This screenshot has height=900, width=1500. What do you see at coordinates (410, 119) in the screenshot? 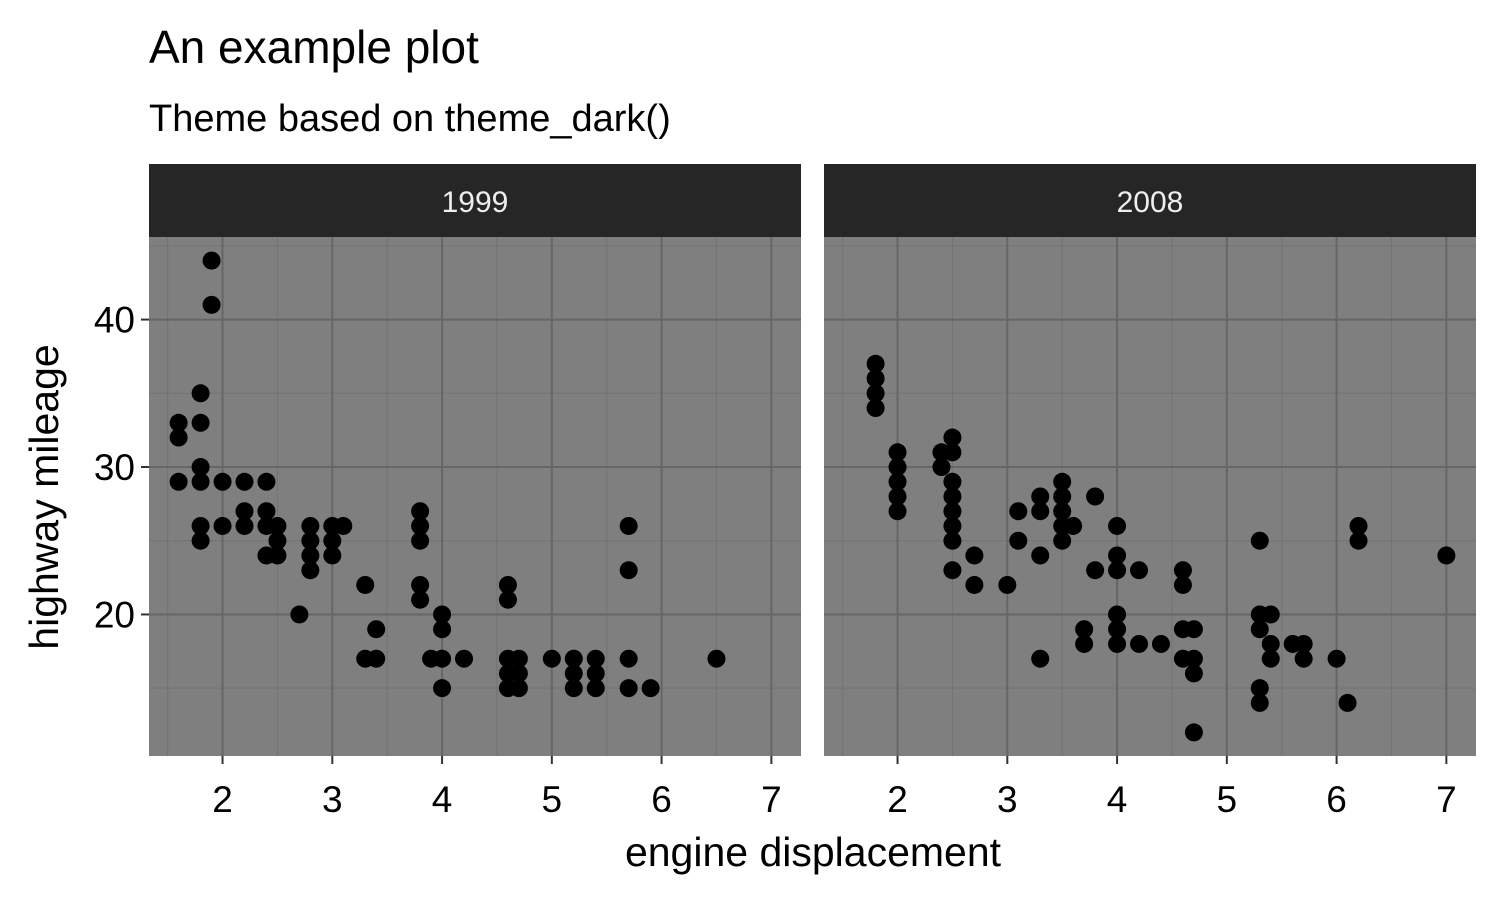
I see `chart-subtitle: Theme based on theme_dark()` at bounding box center [410, 119].